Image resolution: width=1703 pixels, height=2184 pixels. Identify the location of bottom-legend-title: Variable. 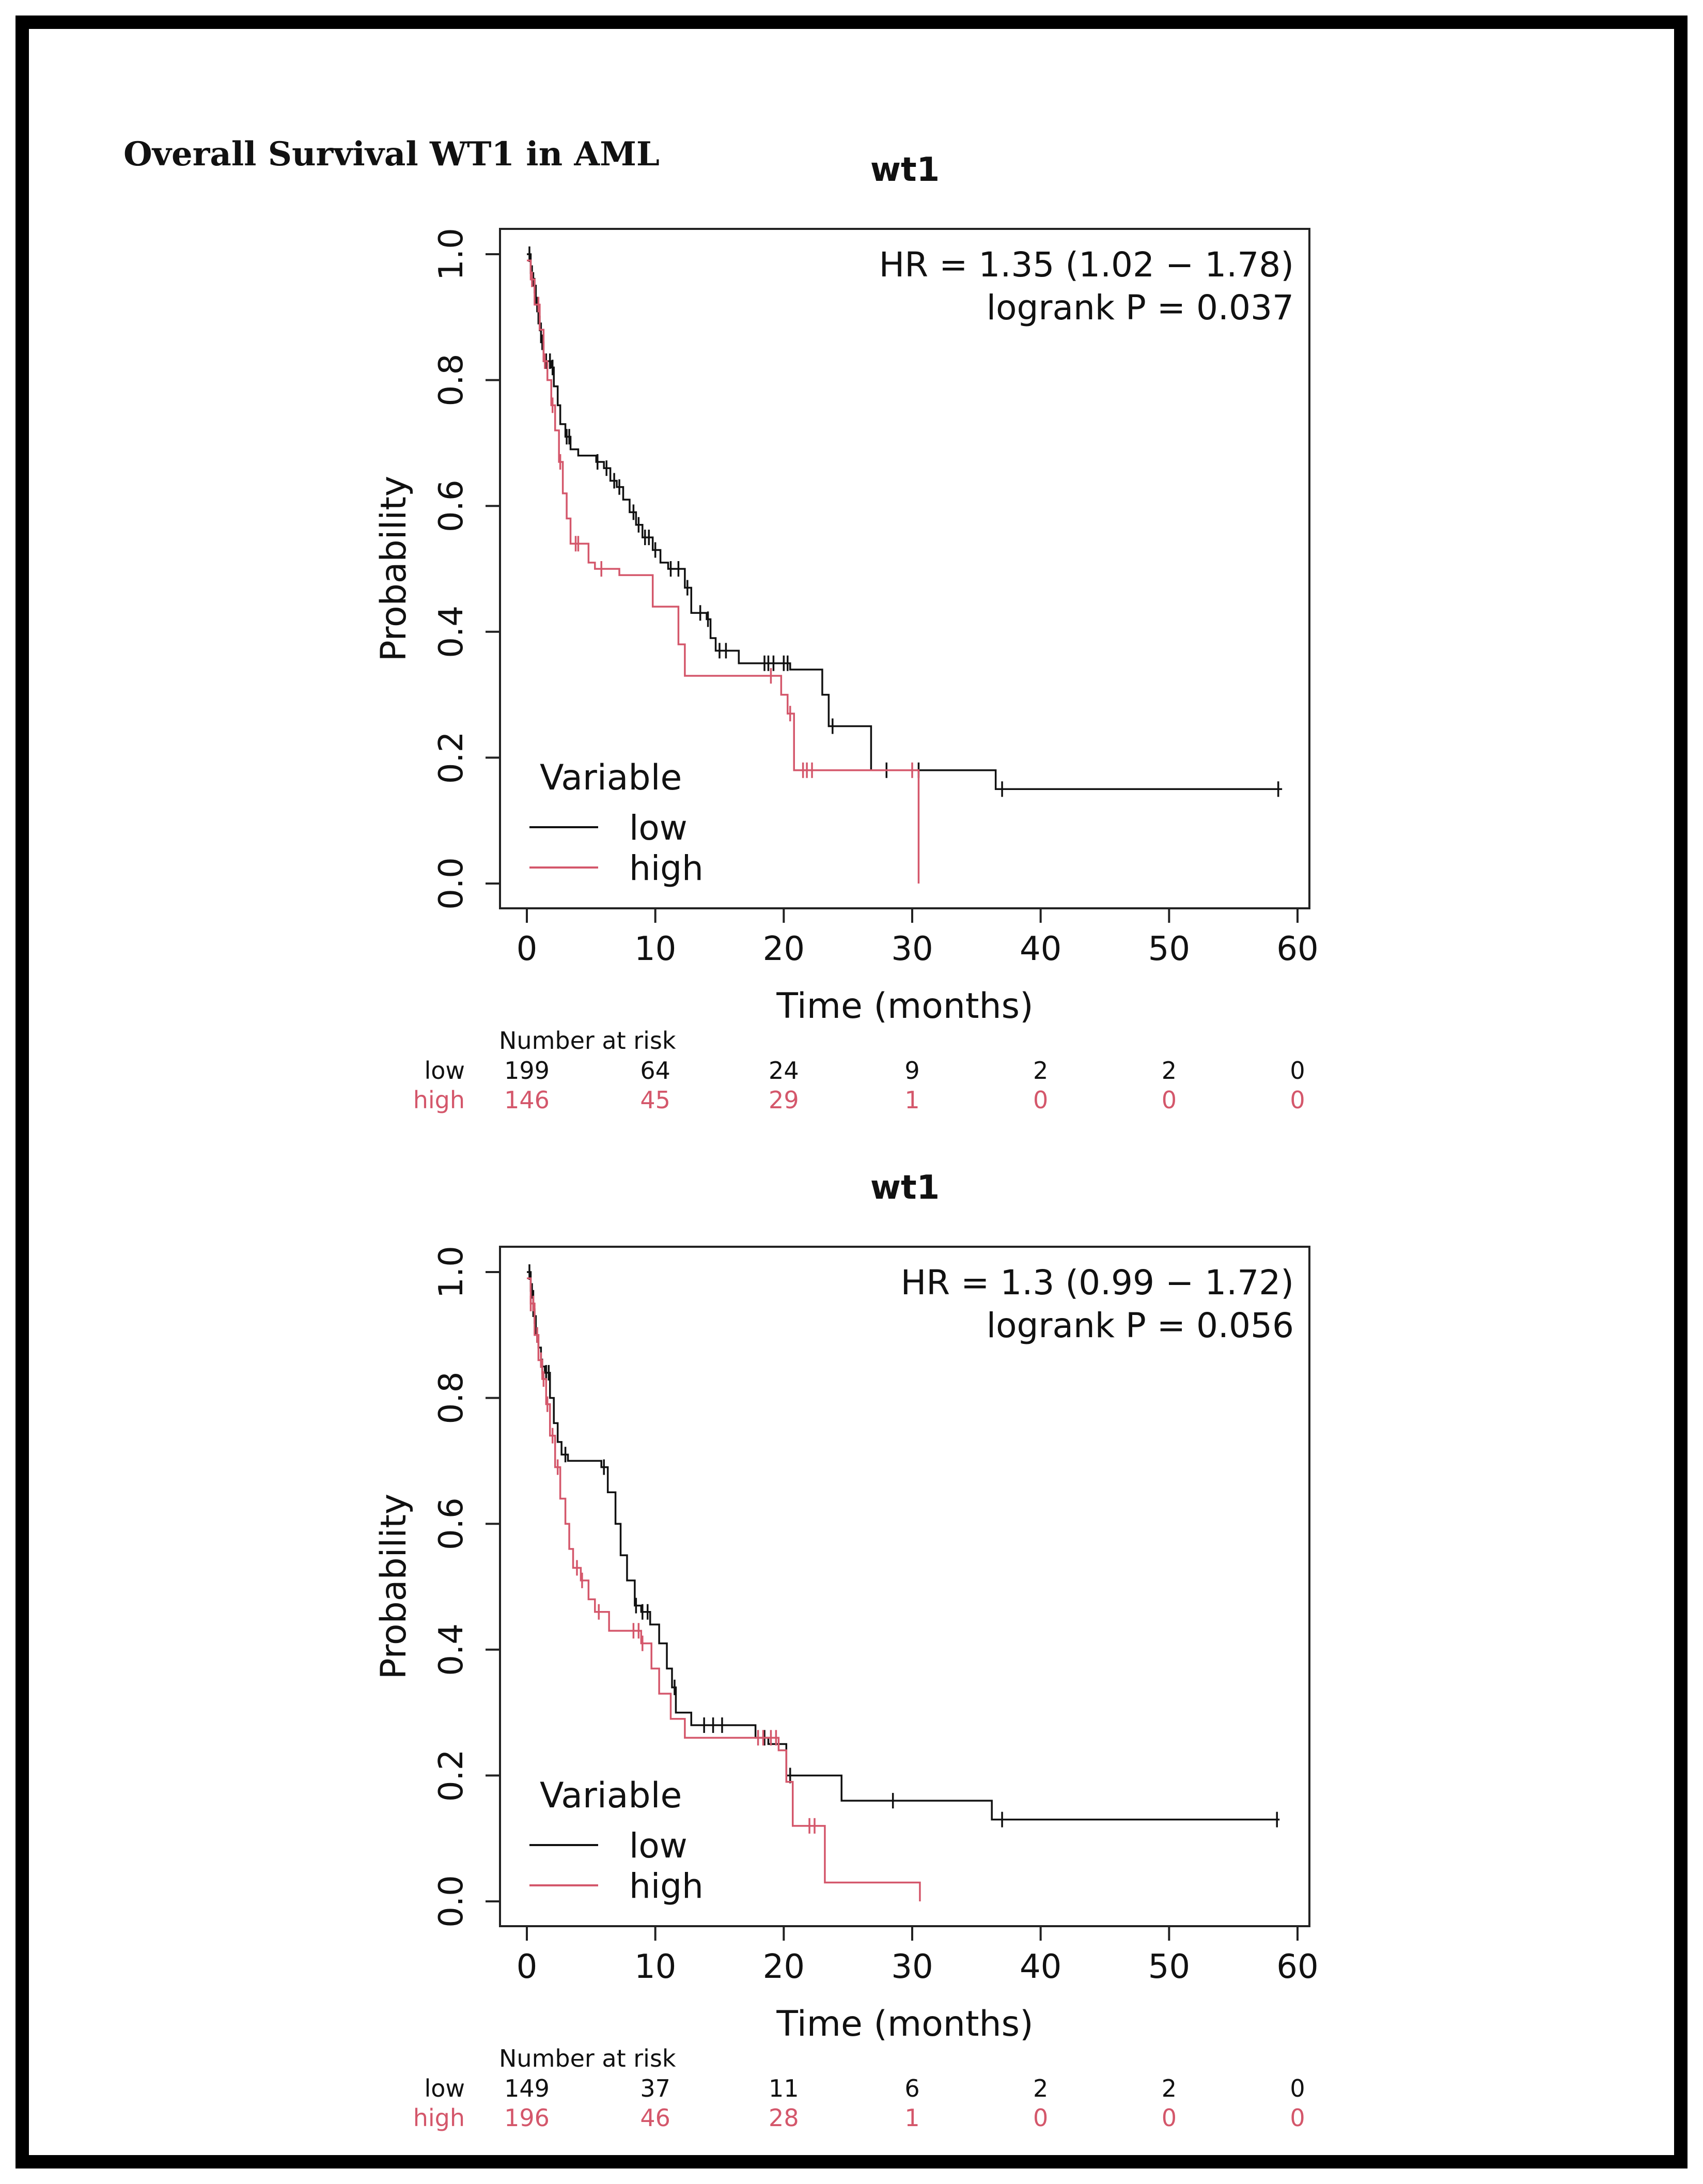
(611, 1795).